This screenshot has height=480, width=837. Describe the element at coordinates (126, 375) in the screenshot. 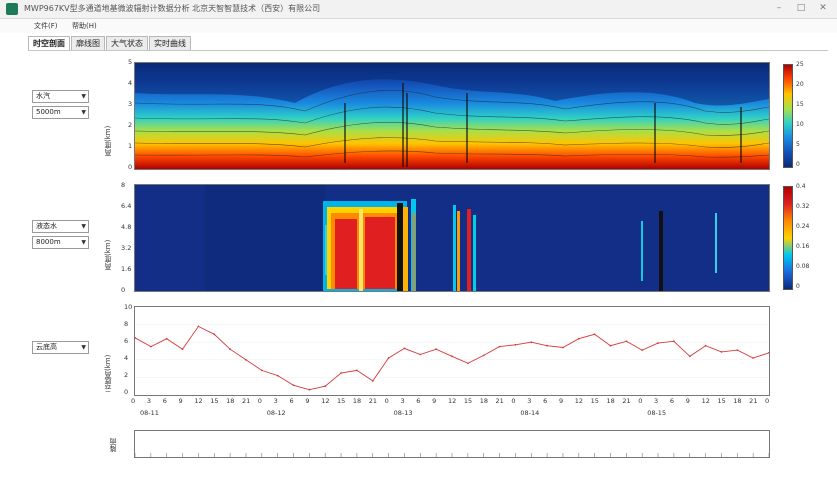

I see `panel3-ytick: 2` at that location.